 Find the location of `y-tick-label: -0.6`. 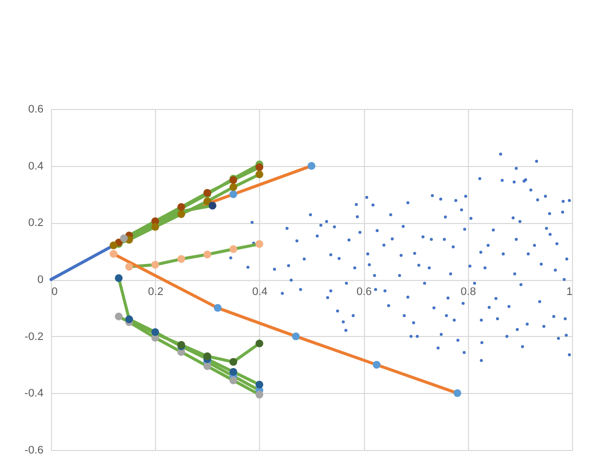

y-tick-label: -0.6 is located at coordinates (34, 450).